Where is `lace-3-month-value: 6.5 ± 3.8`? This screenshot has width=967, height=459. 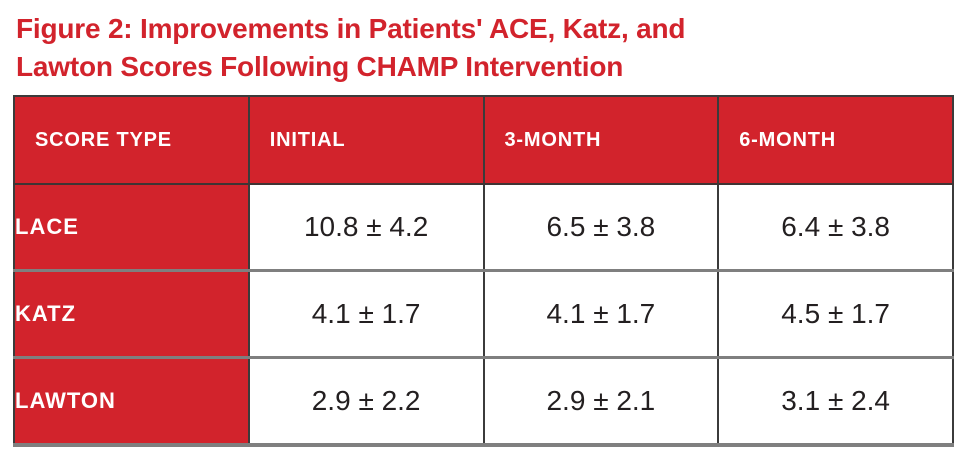 lace-3-month-value: 6.5 ± 3.8 is located at coordinates (600, 227).